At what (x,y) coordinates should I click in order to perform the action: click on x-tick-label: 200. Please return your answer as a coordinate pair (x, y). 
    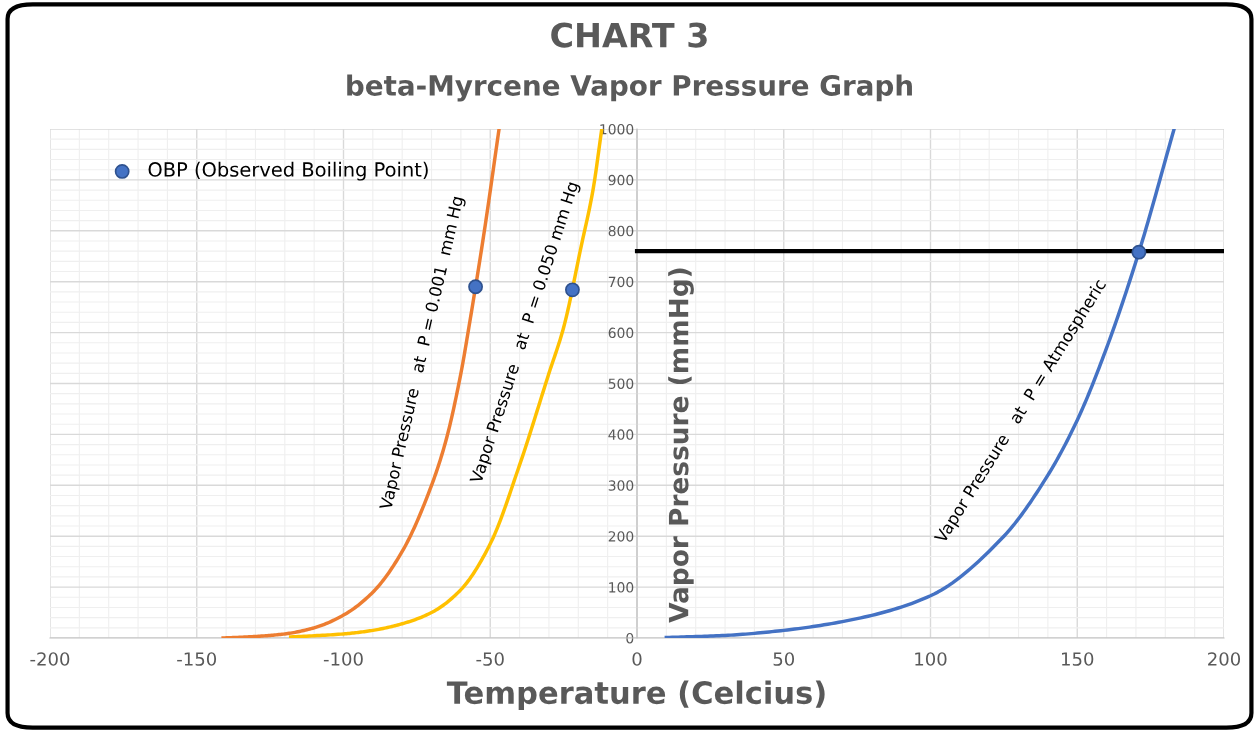
    Looking at the image, I should click on (1224, 659).